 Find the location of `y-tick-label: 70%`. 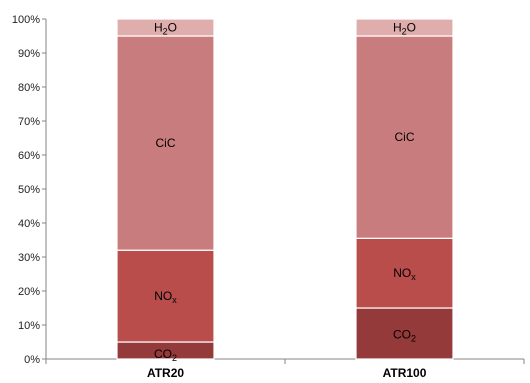

y-tick-label: 70% is located at coordinates (29, 122).